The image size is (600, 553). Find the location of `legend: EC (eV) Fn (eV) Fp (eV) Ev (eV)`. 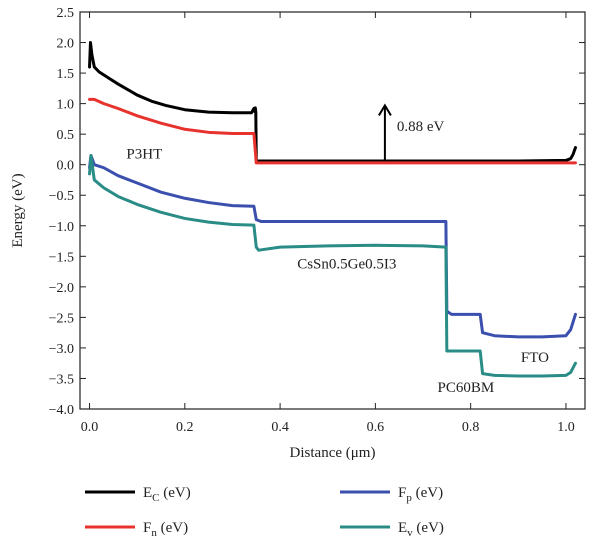

legend: EC (eV) Fn (eV) Fp (eV) Ev (eV) is located at coordinates (264, 512).